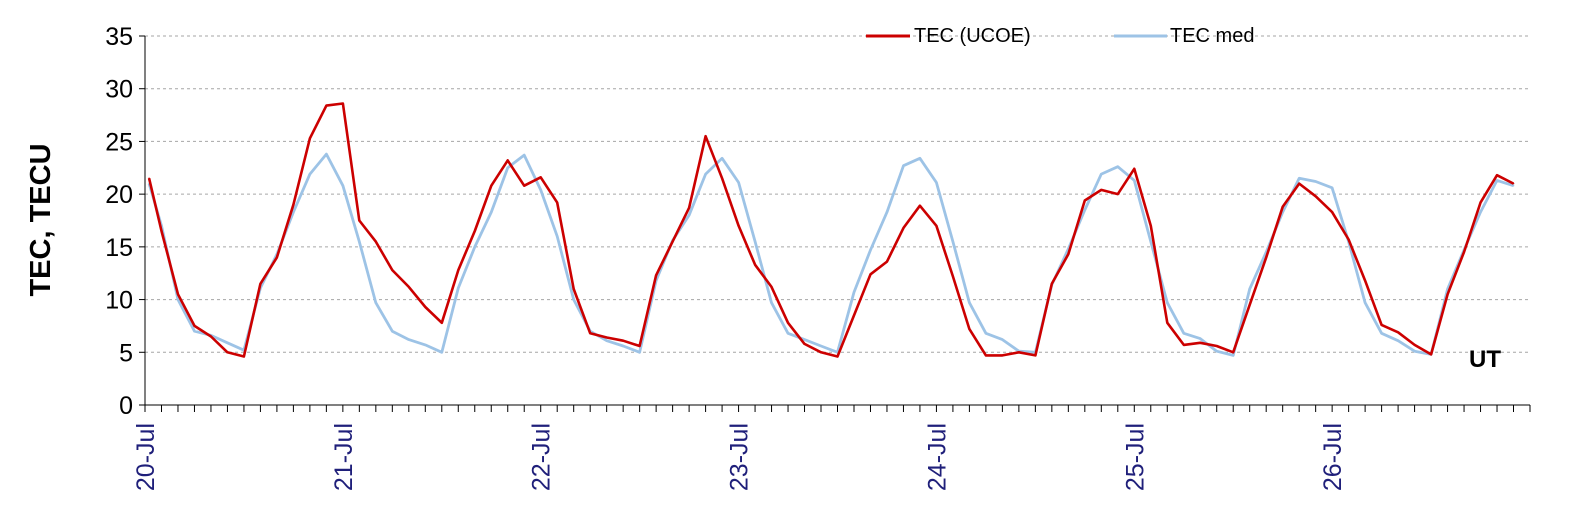 The height and width of the screenshot is (532, 1595). Describe the element at coordinates (1333, 457) in the screenshot. I see `x-tick-label: 26-Jul` at that location.